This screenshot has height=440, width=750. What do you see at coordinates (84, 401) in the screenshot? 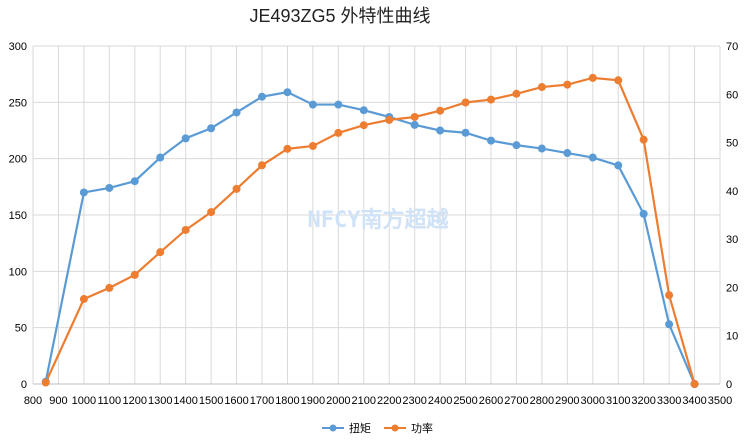
I see `x-tick-label: 1000` at bounding box center [84, 401].